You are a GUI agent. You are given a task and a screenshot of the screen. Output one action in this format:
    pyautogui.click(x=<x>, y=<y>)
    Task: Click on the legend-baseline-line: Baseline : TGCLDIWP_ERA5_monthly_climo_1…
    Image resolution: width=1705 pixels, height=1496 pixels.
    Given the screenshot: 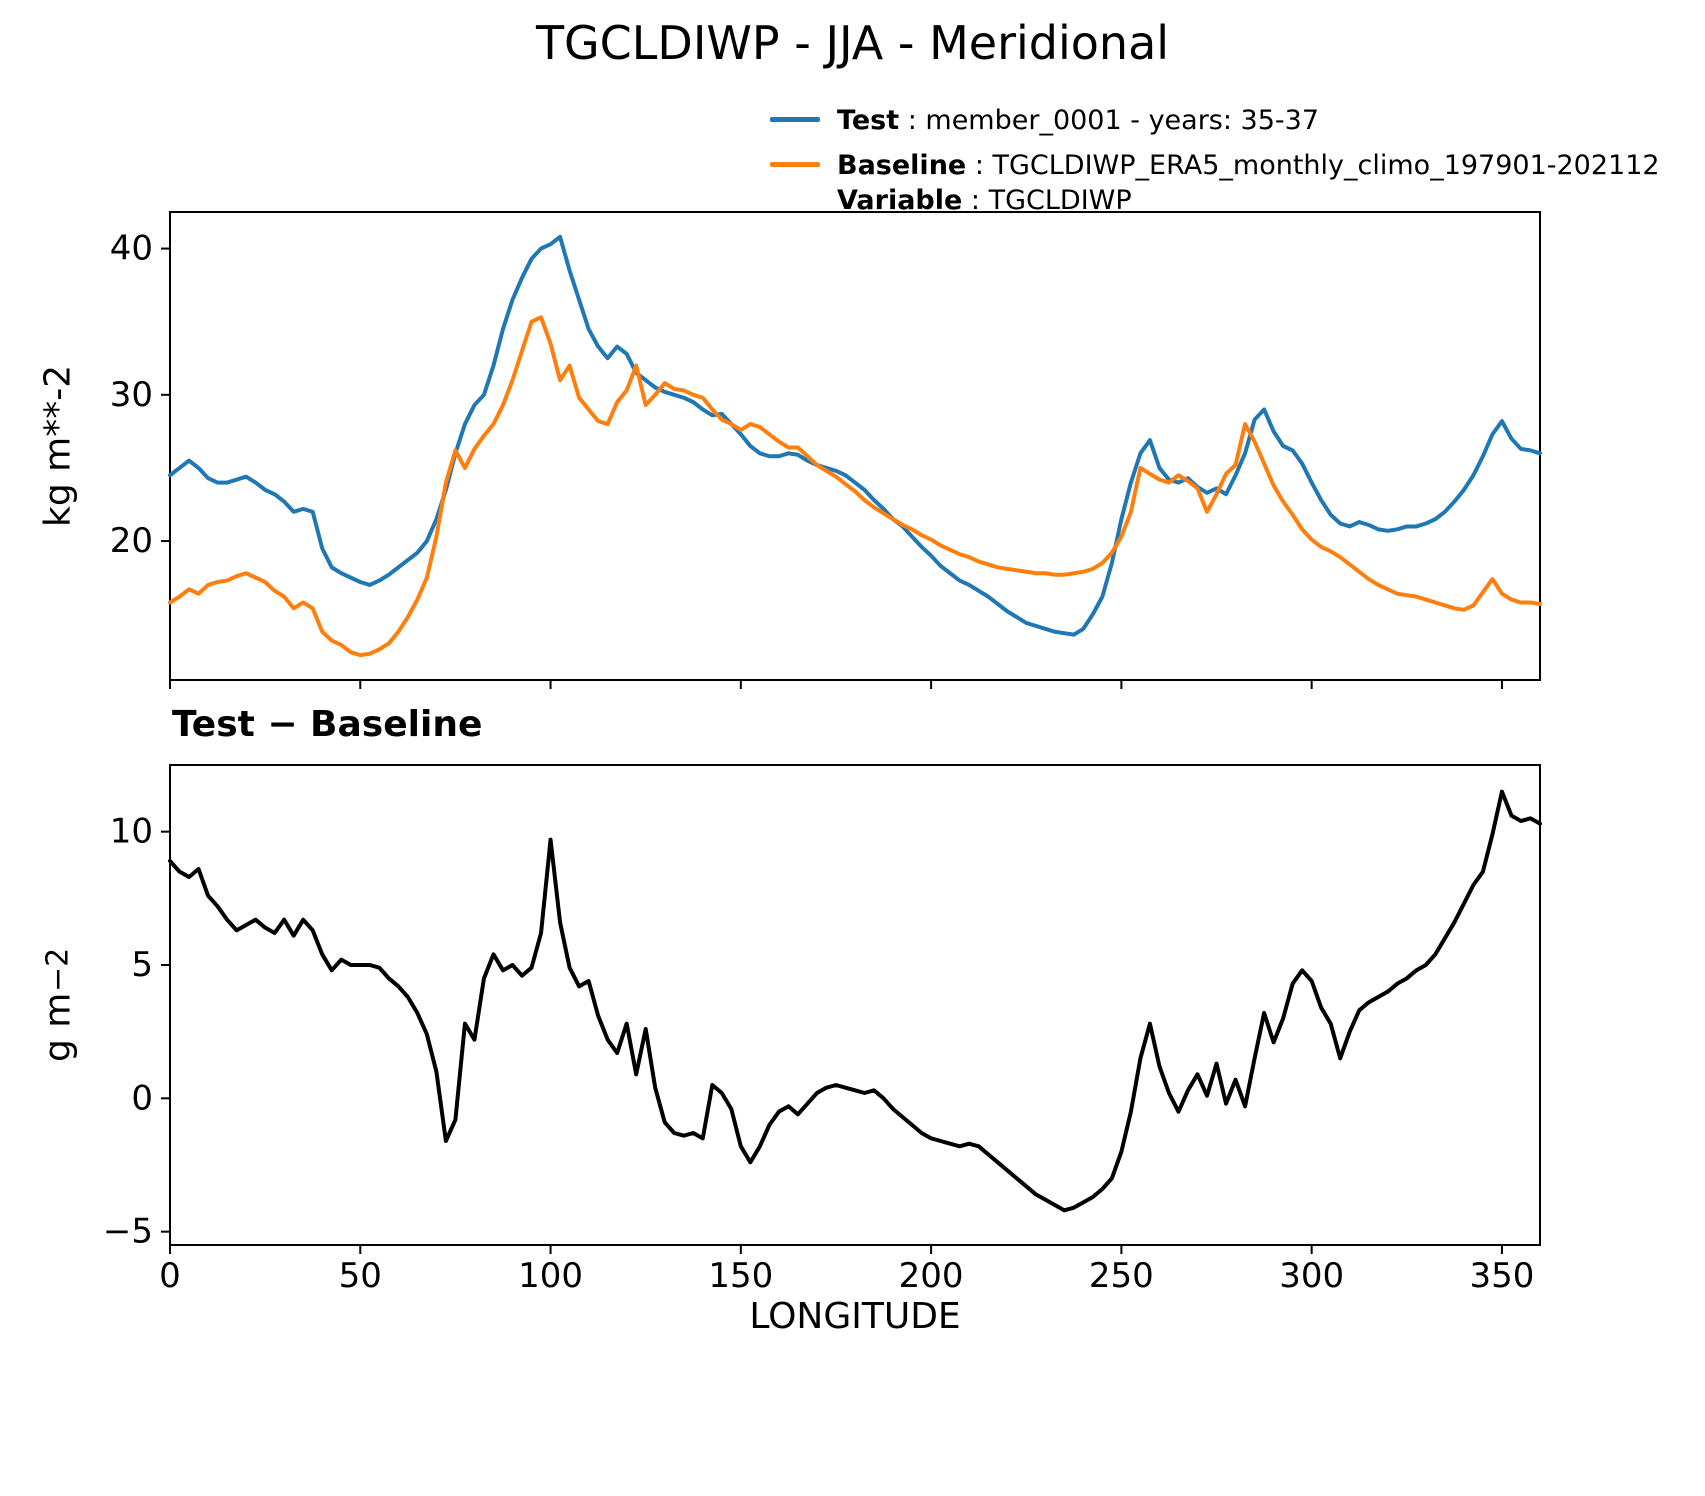 What is the action you would take?
    pyautogui.click(x=1248, y=165)
    